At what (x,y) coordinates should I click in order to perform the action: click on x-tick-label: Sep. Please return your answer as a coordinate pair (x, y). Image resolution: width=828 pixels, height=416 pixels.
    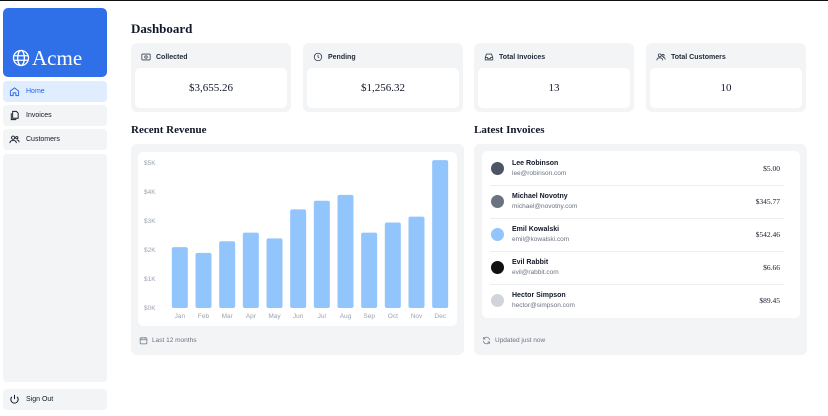
    Looking at the image, I should click on (369, 316).